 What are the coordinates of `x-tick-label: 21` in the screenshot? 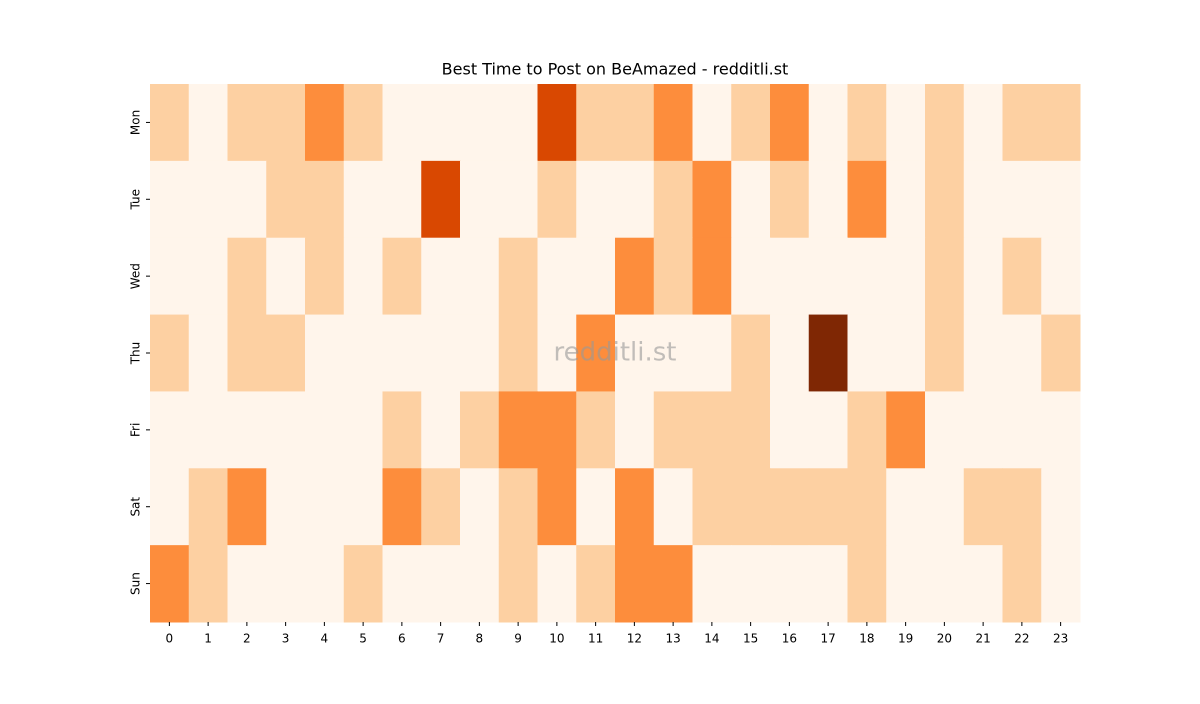 It's located at (982, 639).